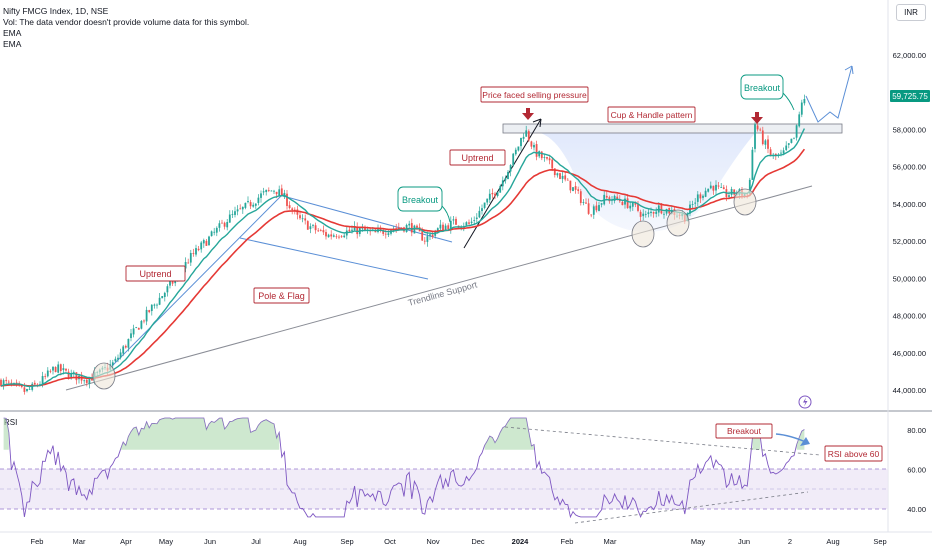 This screenshot has width=932, height=550. Describe the element at coordinates (910, 96) in the screenshot. I see `last-price-tag: 59,725.75` at that location.